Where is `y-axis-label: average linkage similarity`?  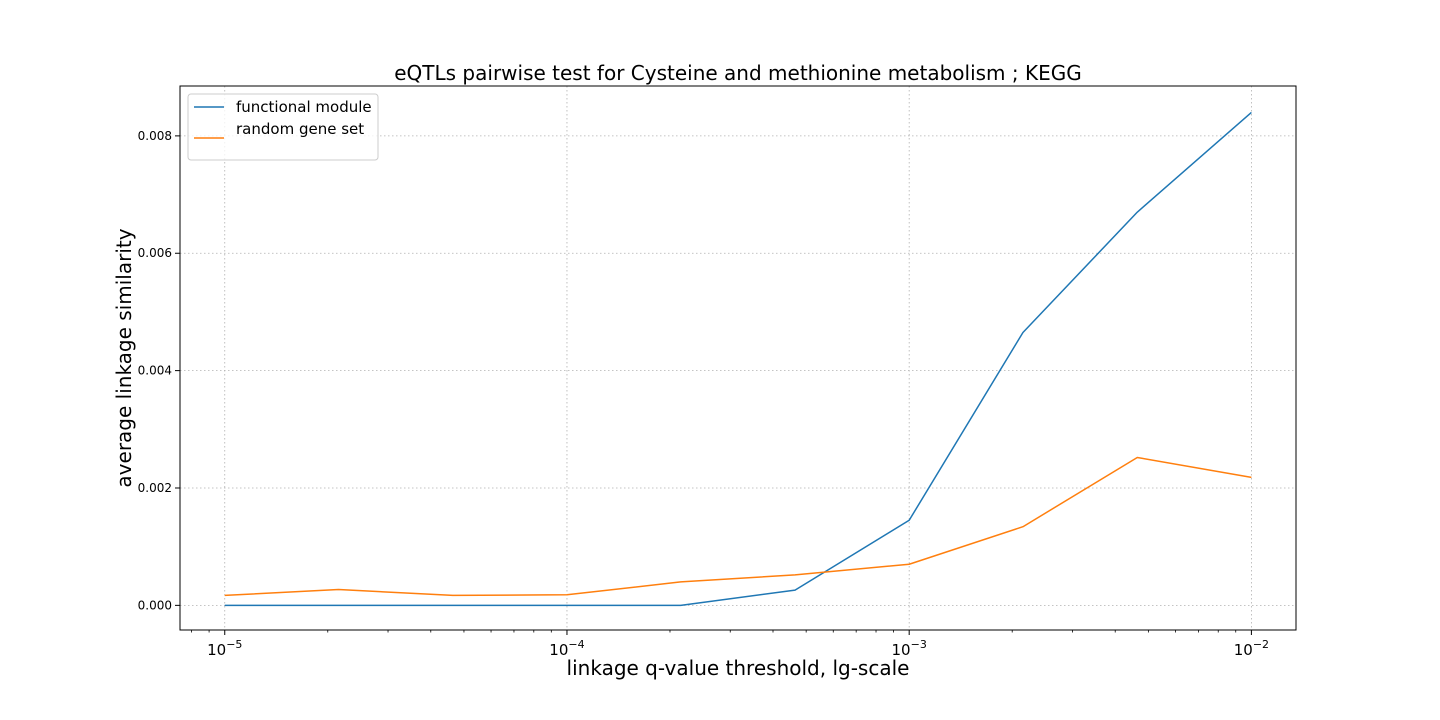 y-axis-label: average linkage similarity is located at coordinates (124, 357).